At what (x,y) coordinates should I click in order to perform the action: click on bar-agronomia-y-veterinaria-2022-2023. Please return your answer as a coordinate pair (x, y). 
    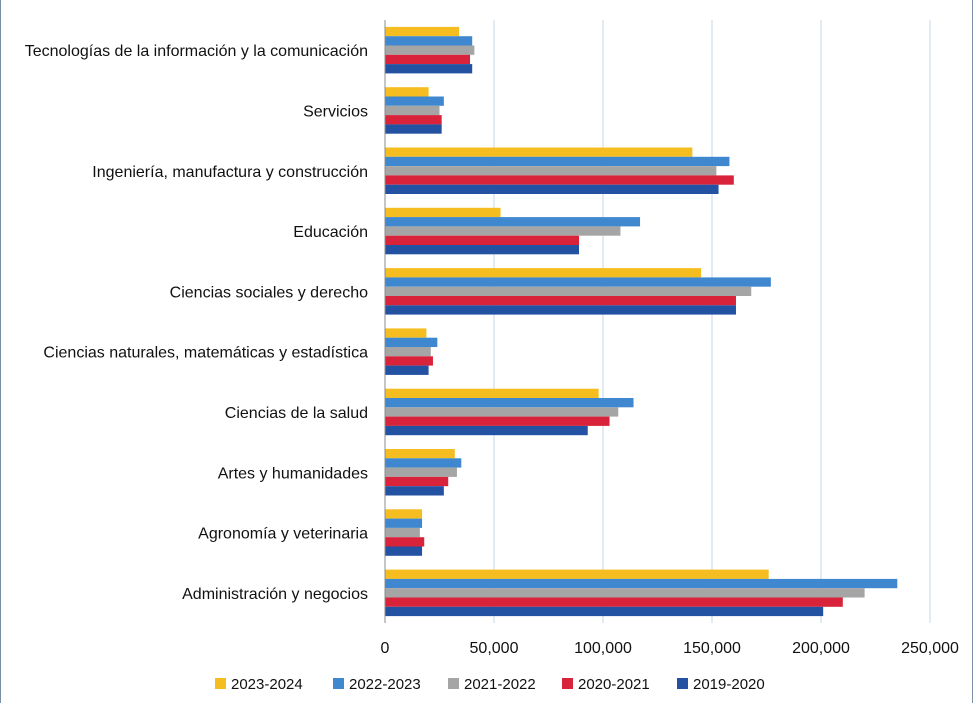
    Looking at the image, I should click on (404, 523).